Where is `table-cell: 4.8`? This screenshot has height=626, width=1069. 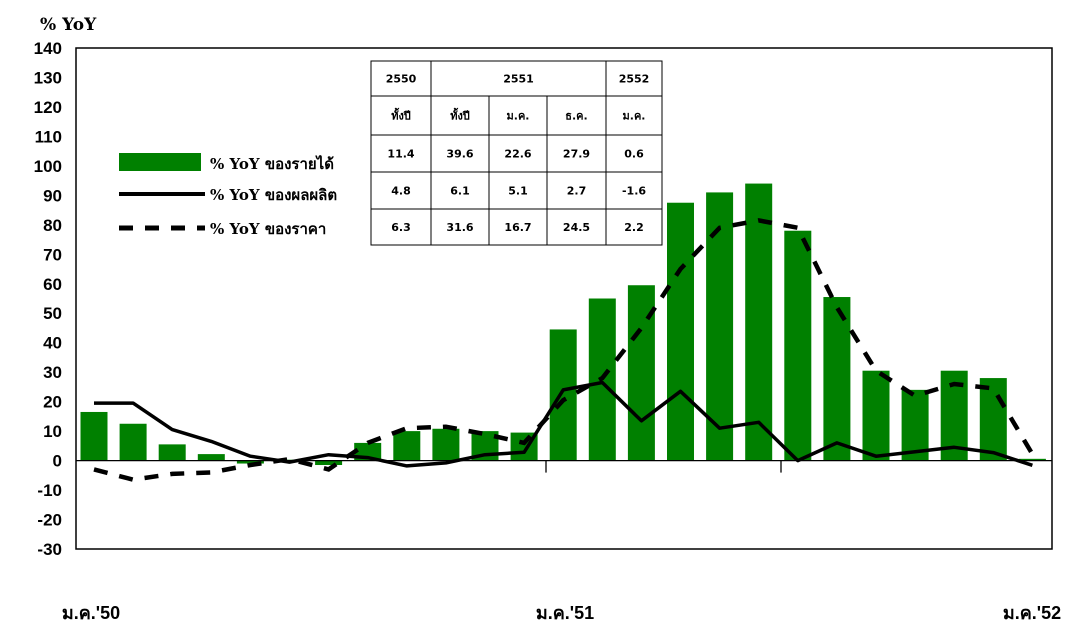
table-cell: 4.8 is located at coordinates (401, 191).